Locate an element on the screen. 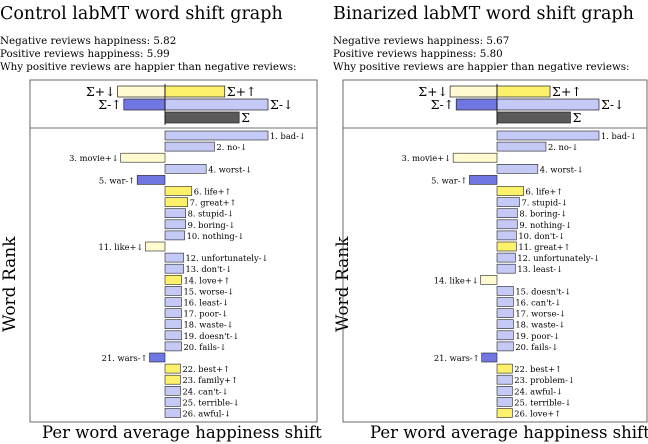 The image size is (648, 444). word-label: 10. don't-↓ is located at coordinates (541, 236).